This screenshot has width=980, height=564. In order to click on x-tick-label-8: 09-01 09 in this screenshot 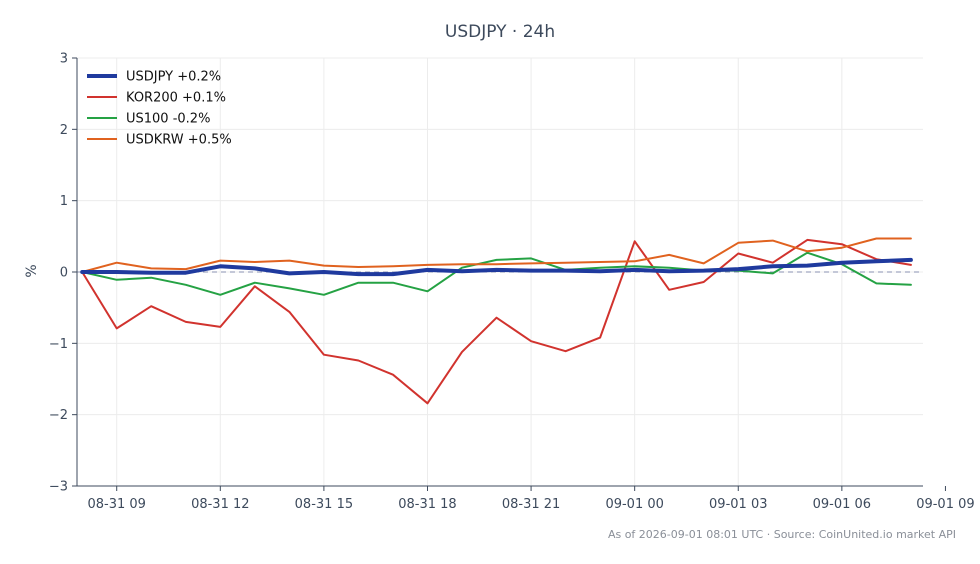, I will do `click(945, 504)`.